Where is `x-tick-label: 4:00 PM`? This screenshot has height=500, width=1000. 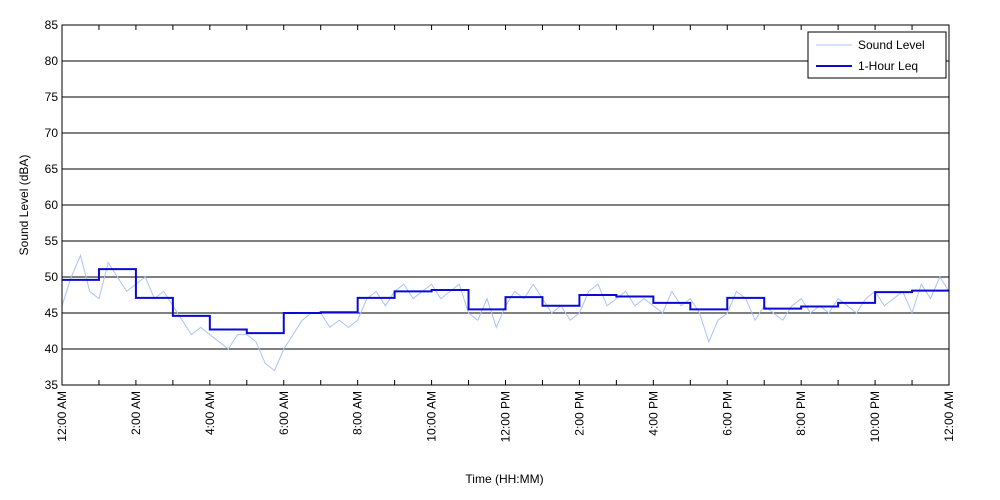
x-tick-label: 4:00 PM is located at coordinates (653, 413).